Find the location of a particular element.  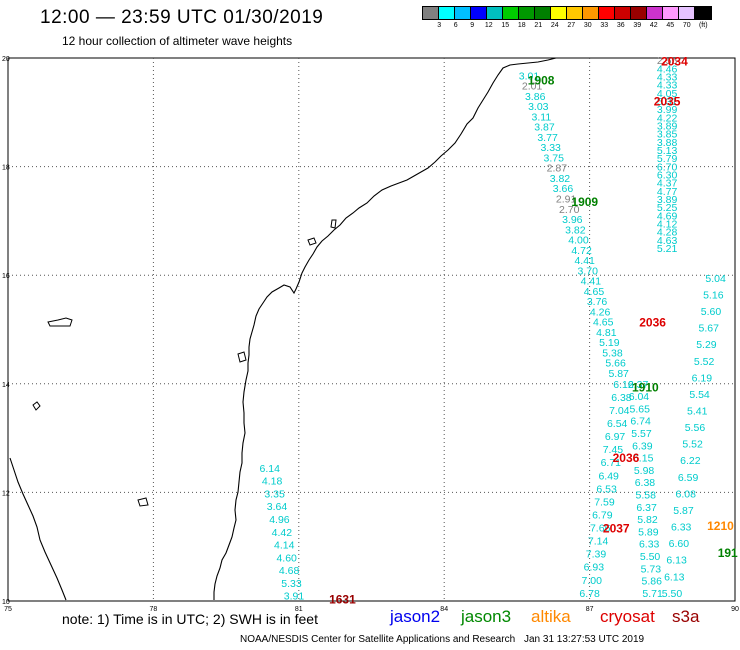

wave-height-value: 5.52 is located at coordinates (692, 445).